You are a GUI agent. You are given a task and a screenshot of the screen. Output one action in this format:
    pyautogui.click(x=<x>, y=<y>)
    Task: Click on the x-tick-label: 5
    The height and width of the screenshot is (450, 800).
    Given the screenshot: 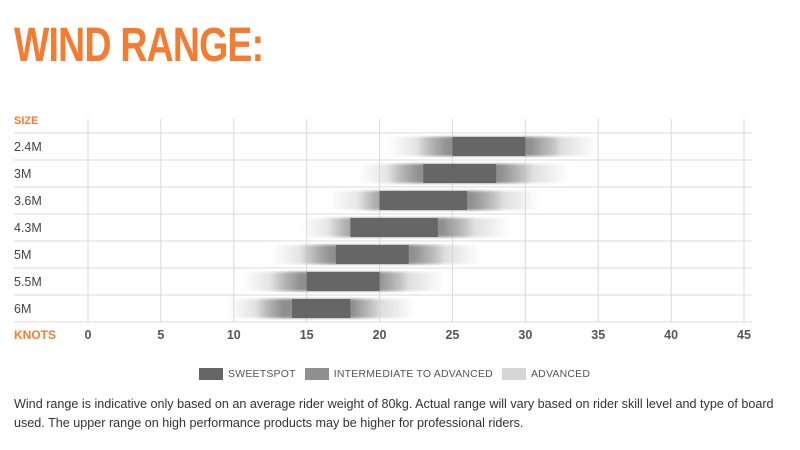 What is the action you would take?
    pyautogui.click(x=160, y=335)
    